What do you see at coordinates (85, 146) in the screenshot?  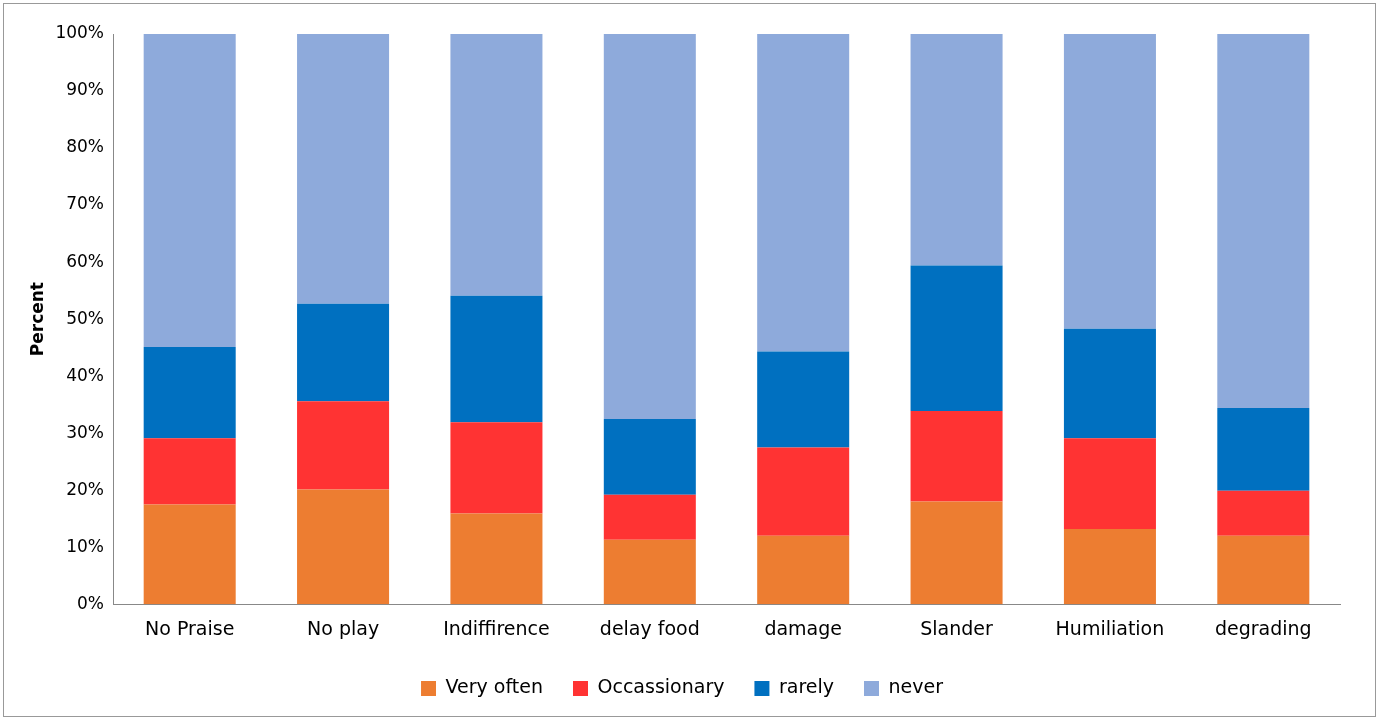 I see `y-tick-label: 80%` at bounding box center [85, 146].